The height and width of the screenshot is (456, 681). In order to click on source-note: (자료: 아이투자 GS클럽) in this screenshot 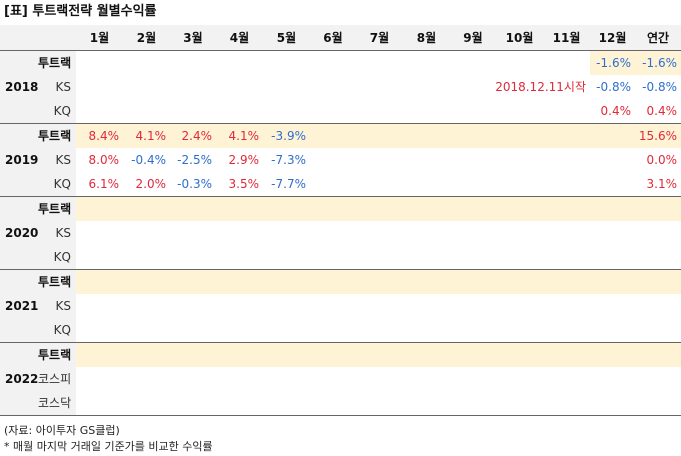, I will do `click(62, 430)`.